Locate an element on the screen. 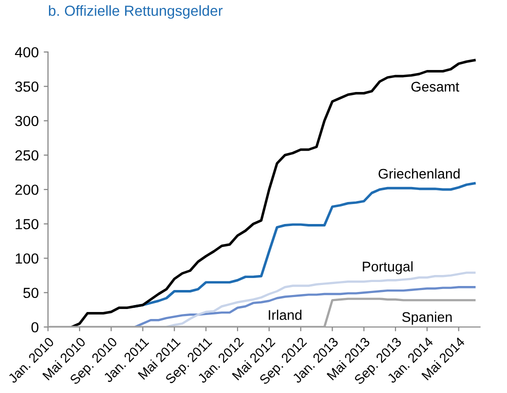 The height and width of the screenshot is (393, 507). series-label: Spanien is located at coordinates (427, 318).